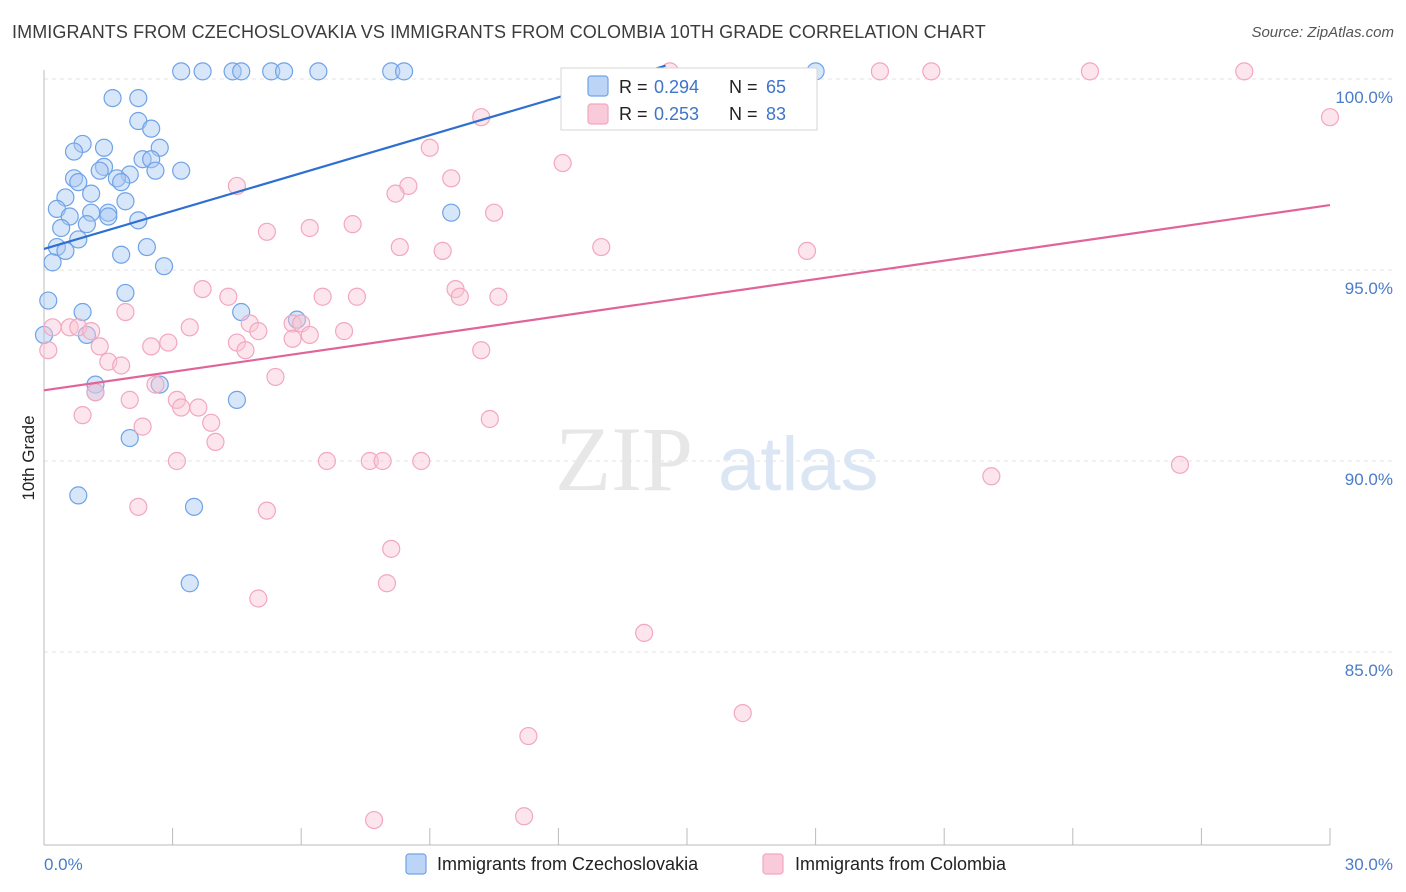  I want to click on legend-n-label-2: N =, so click(743, 114).